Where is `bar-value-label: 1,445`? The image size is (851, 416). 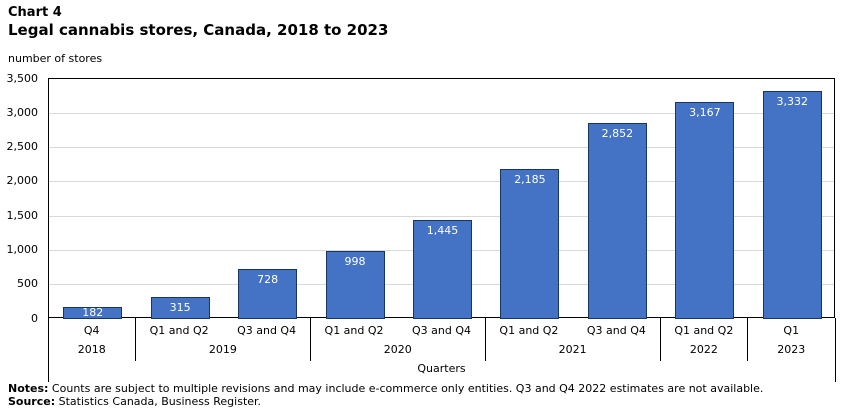
bar-value-label: 1,445 is located at coordinates (442, 230).